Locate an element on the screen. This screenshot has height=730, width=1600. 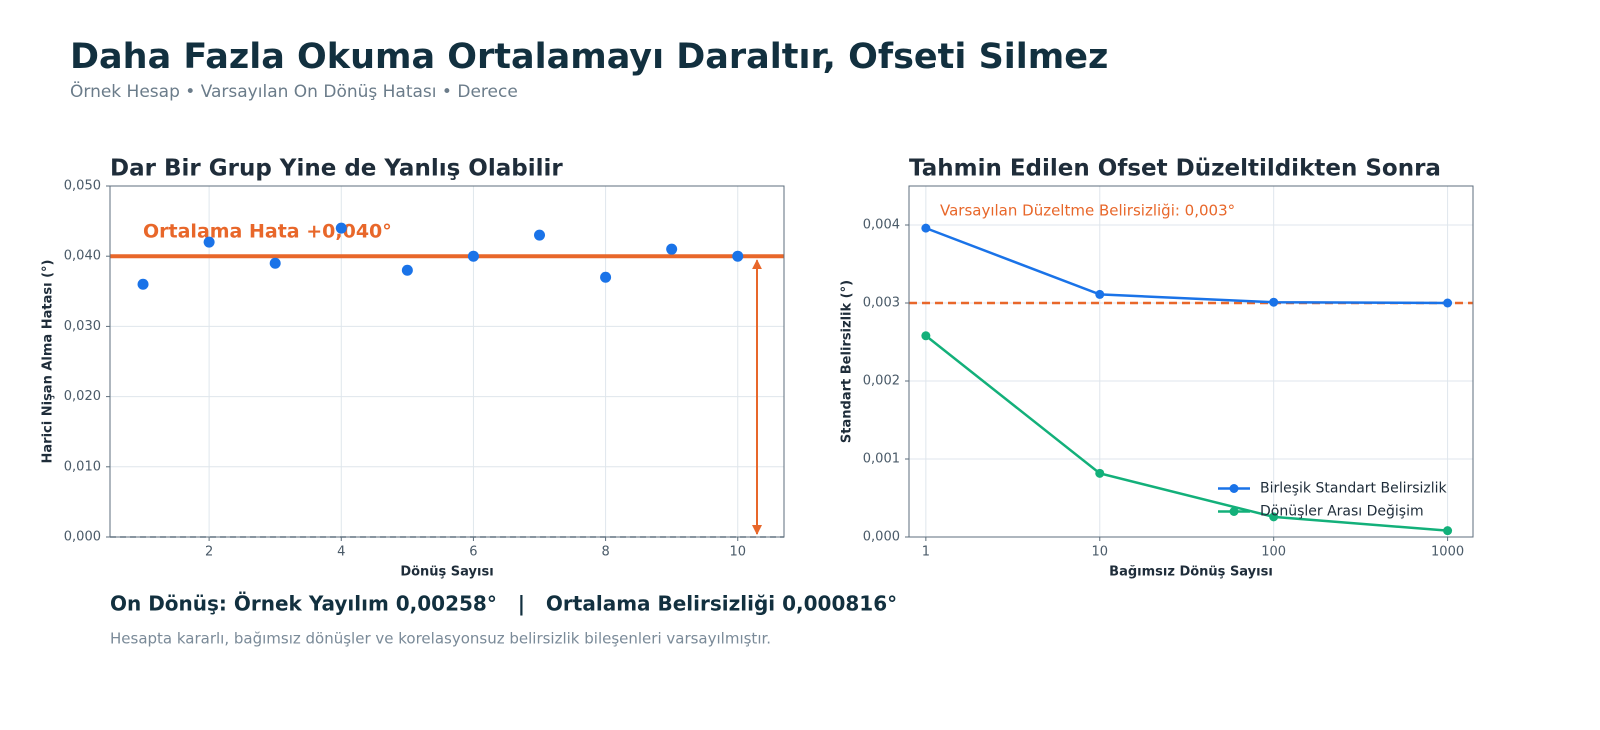
legend-label: Birleşik Standart Belirsizlik is located at coordinates (1354, 489).